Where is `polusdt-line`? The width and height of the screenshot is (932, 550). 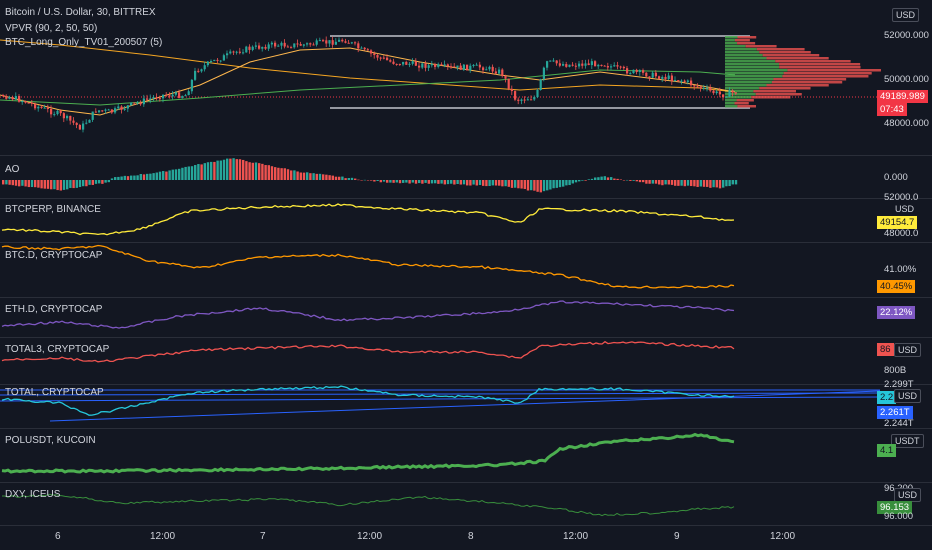 polusdt-line is located at coordinates (368, 453).